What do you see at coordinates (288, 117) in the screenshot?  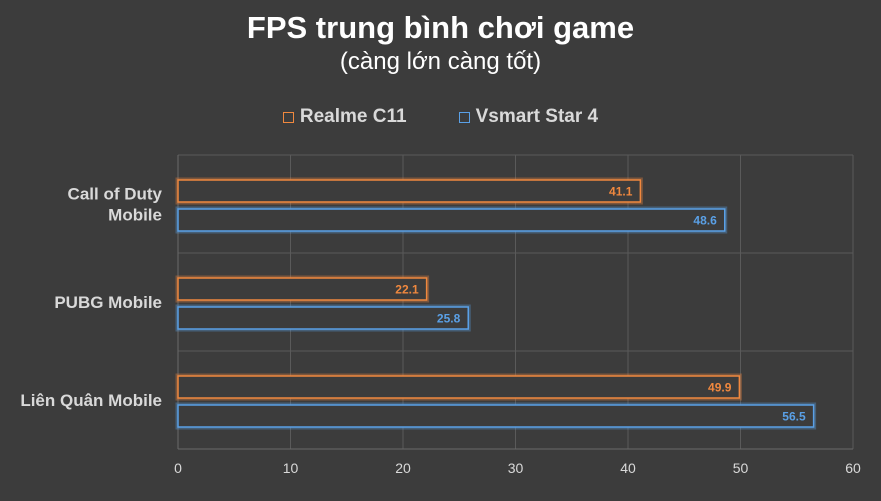 I see `legend-swatch-realme` at bounding box center [288, 117].